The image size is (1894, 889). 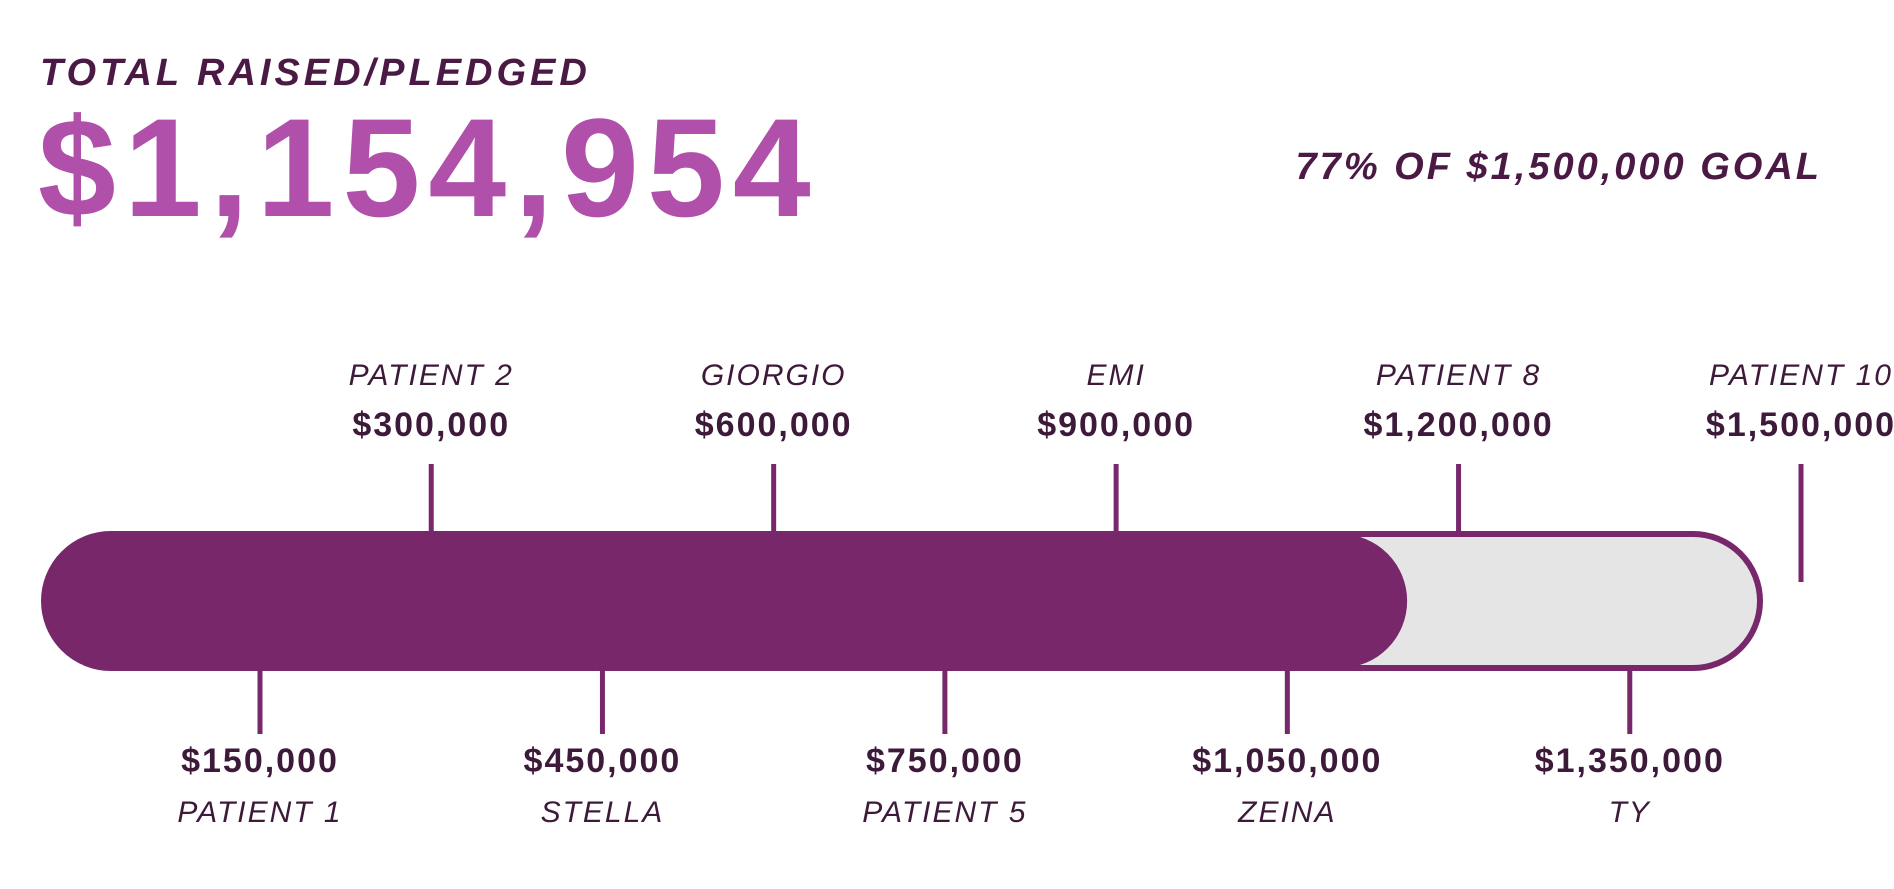 What do you see at coordinates (603, 761) in the screenshot?
I see `milestone-amount: $450,000` at bounding box center [603, 761].